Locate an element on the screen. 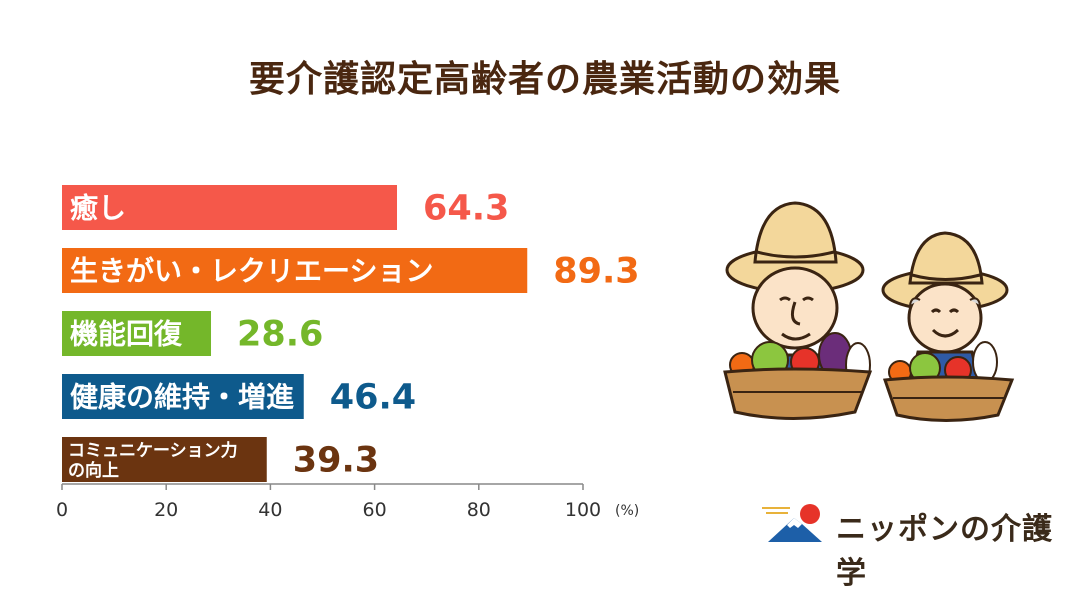 Image resolution: width=1090 pixels, height=592 pixels. brand-logo: ニッポンの介護学 is located at coordinates (915, 544).